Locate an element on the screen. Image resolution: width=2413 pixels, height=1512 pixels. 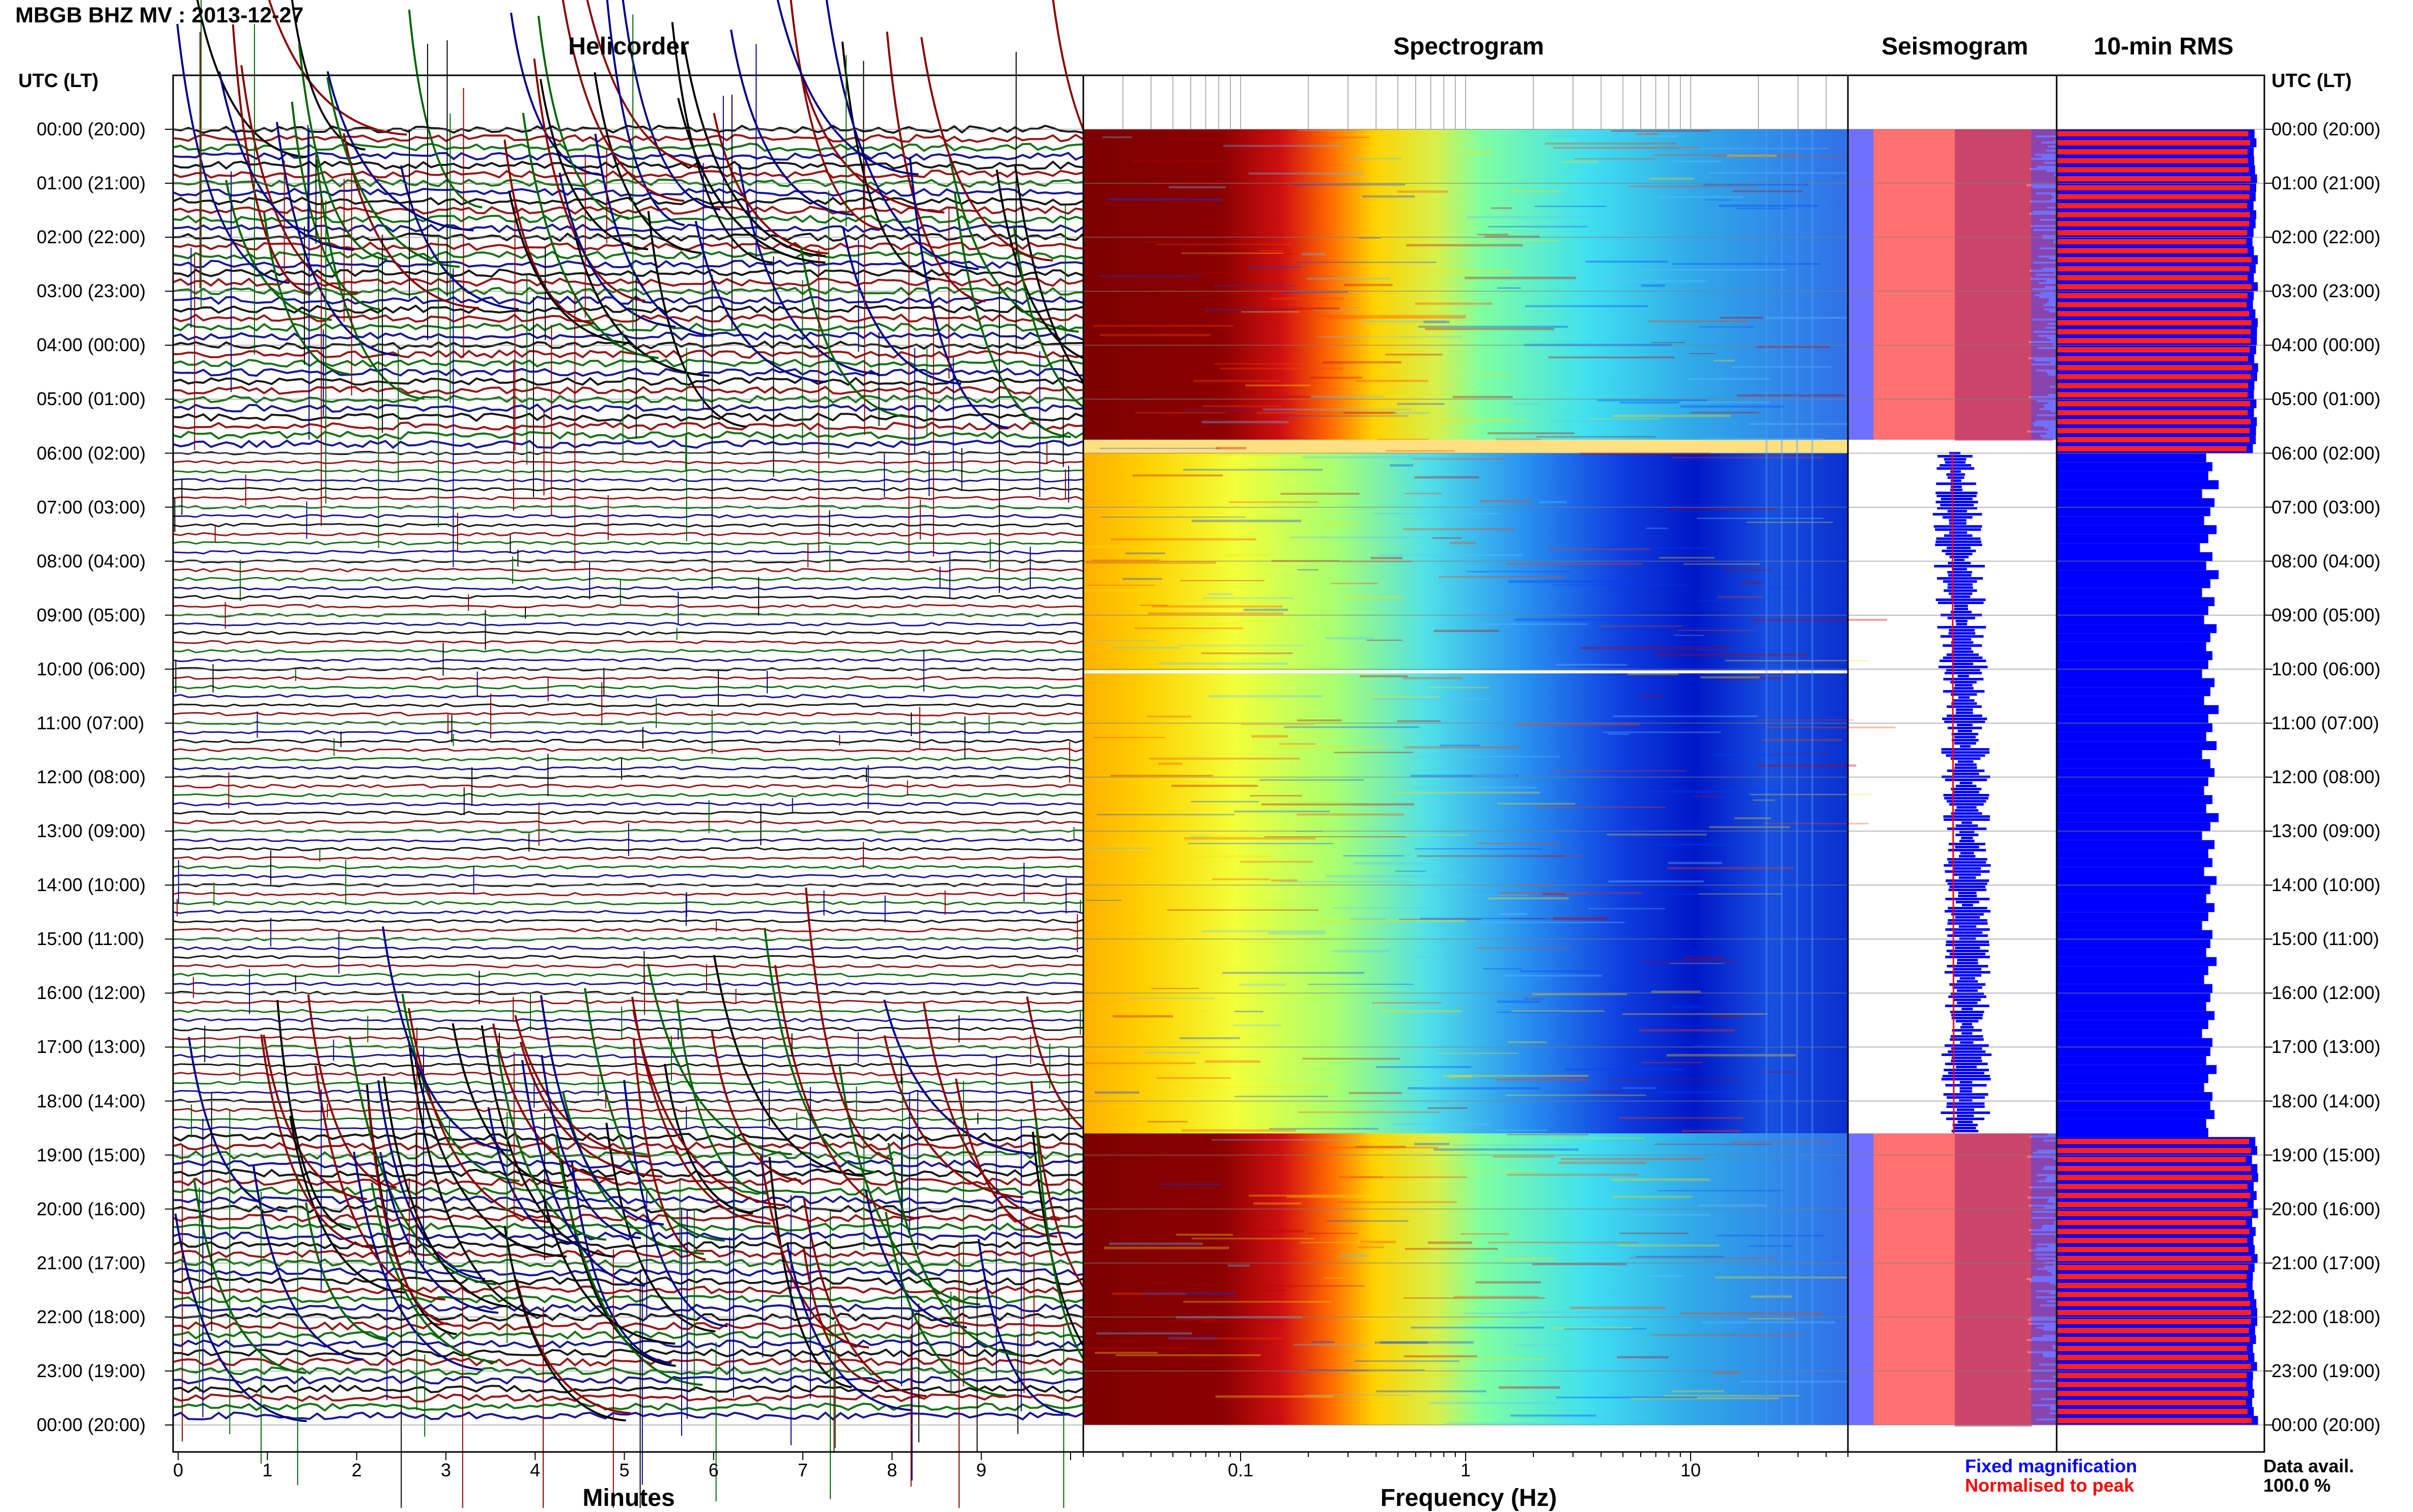
time-tick-label-right: 06:00 (02:00) is located at coordinates (2326, 453).